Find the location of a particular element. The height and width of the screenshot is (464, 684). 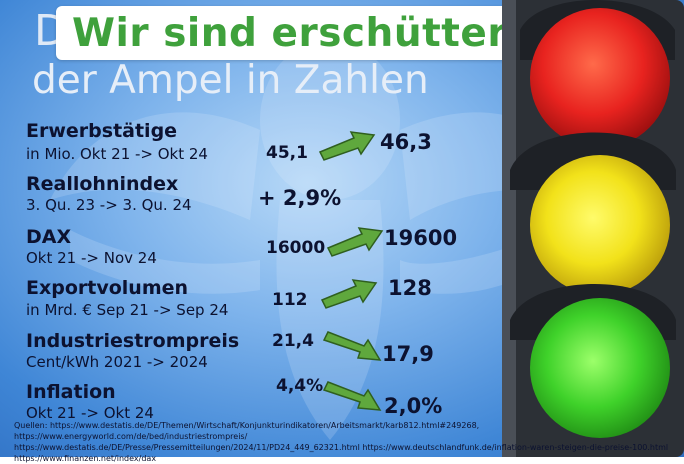

row-label-industriestrompreis: Industriestrompreis is located at coordinates (133, 341).